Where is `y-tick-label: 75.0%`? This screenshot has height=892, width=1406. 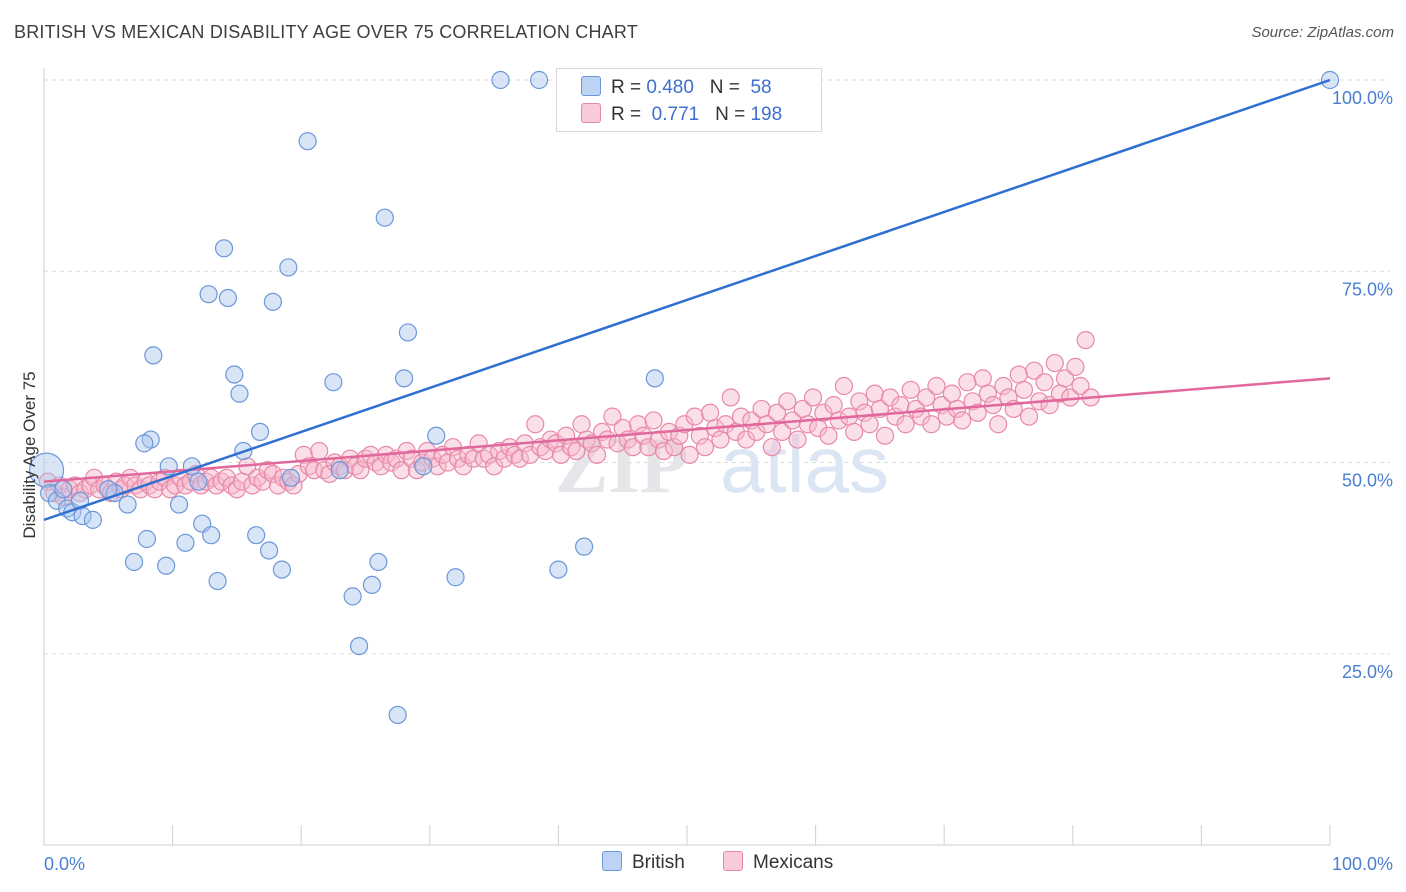
y-tick-label: 75.0% is located at coordinates (1367, 289).